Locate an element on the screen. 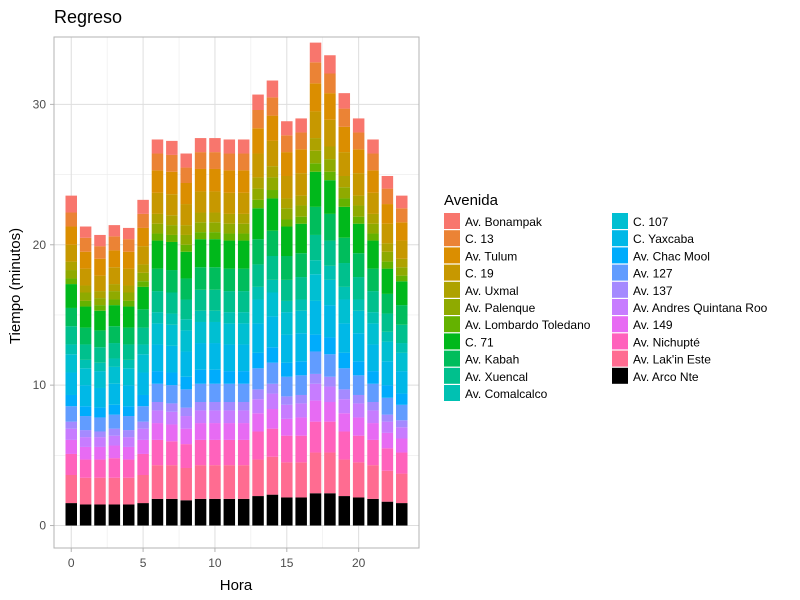  legend-title: Avenida is located at coordinates (471, 200).